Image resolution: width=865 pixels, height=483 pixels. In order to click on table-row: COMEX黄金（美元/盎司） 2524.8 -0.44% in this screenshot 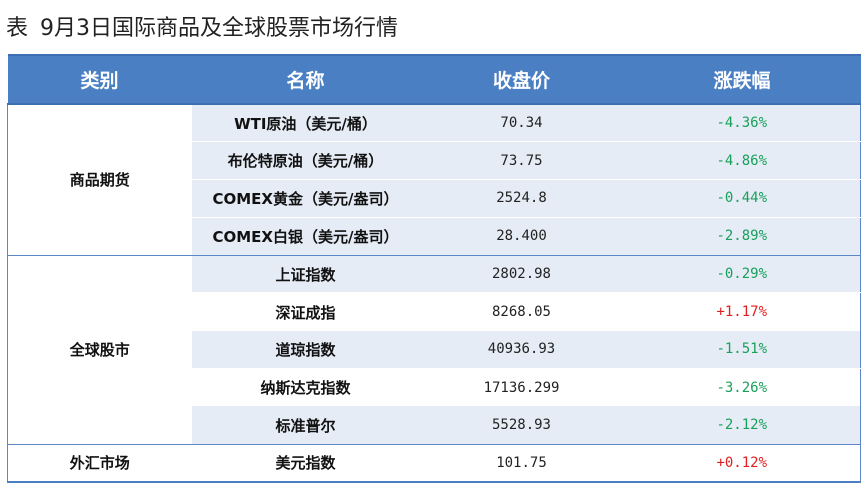, I will do `click(434, 198)`.